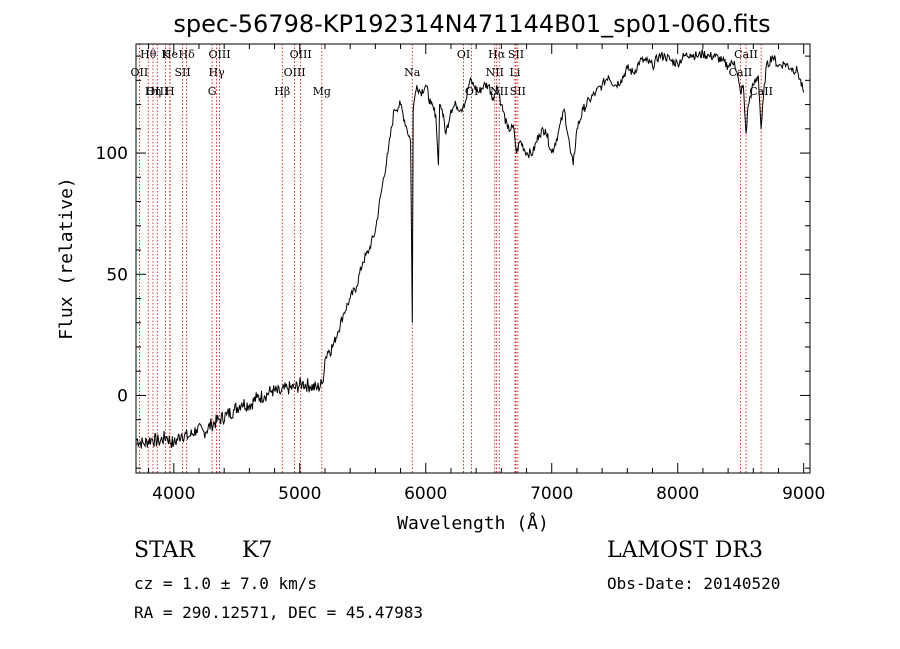 The height and width of the screenshot is (649, 900). What do you see at coordinates (165, 54) in the screenshot?
I see `line-marker-label: K` at bounding box center [165, 54].